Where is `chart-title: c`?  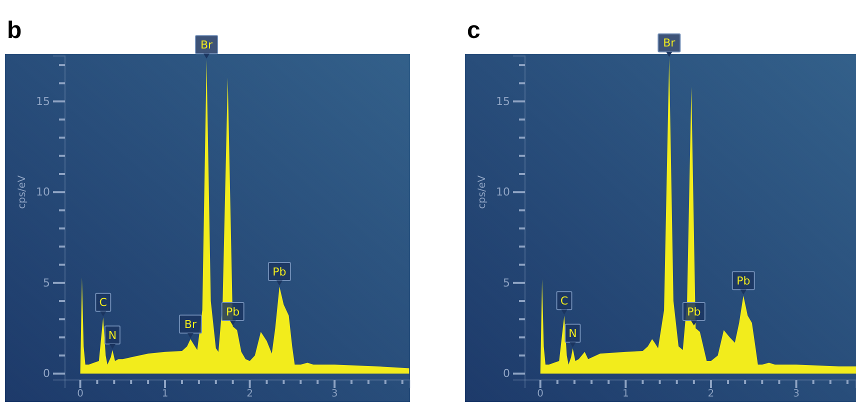
chart-title: c is located at coordinates (473, 30).